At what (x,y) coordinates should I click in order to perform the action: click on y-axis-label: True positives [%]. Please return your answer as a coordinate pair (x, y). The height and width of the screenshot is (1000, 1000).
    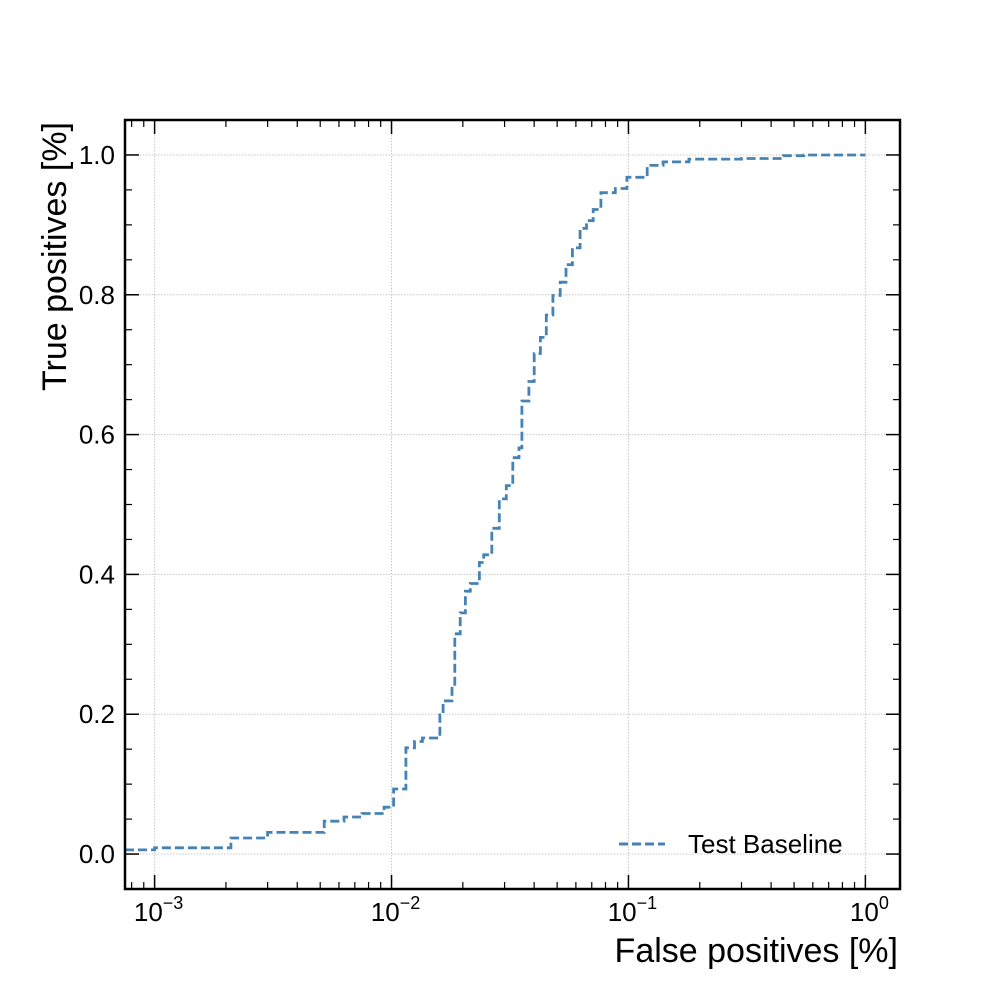
    Looking at the image, I should click on (55, 256).